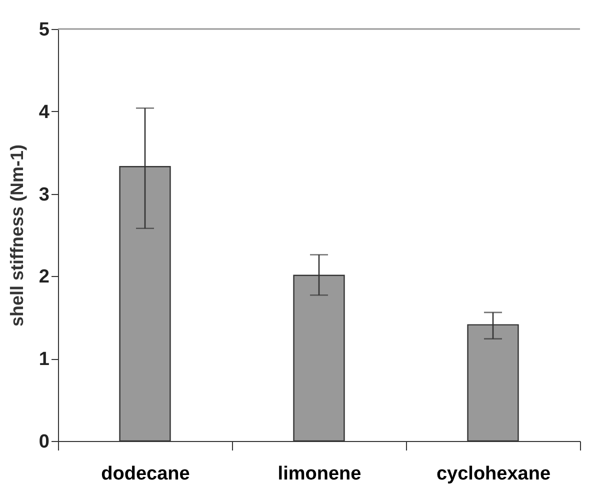 This screenshot has height=487, width=613. Describe the element at coordinates (16, 235) in the screenshot. I see `y-axis-title: shell stiffness (Nm-1)` at that location.